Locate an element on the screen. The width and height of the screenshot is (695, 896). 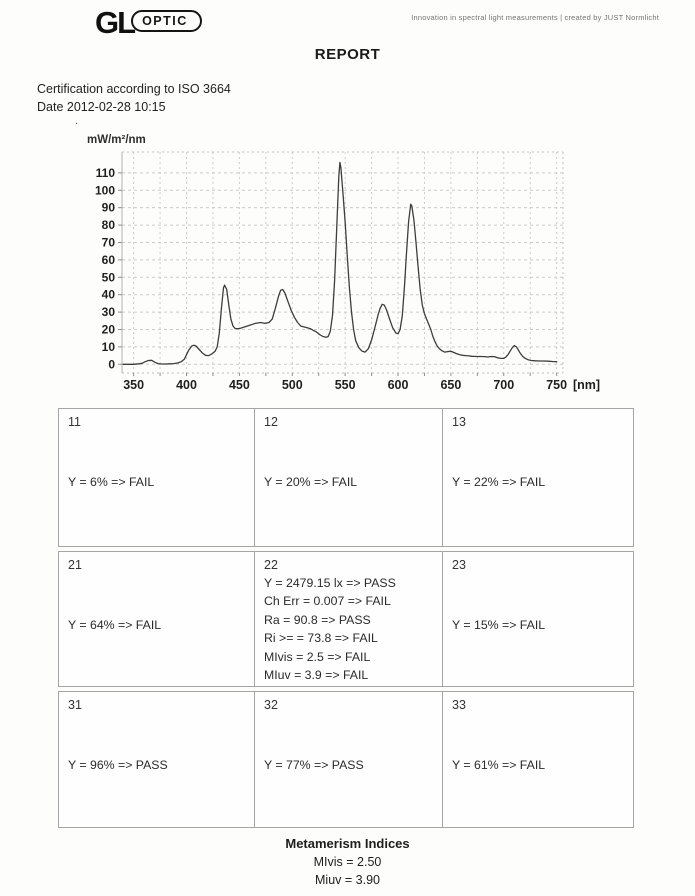
y-tick-label: 30 is located at coordinates (109, 312).